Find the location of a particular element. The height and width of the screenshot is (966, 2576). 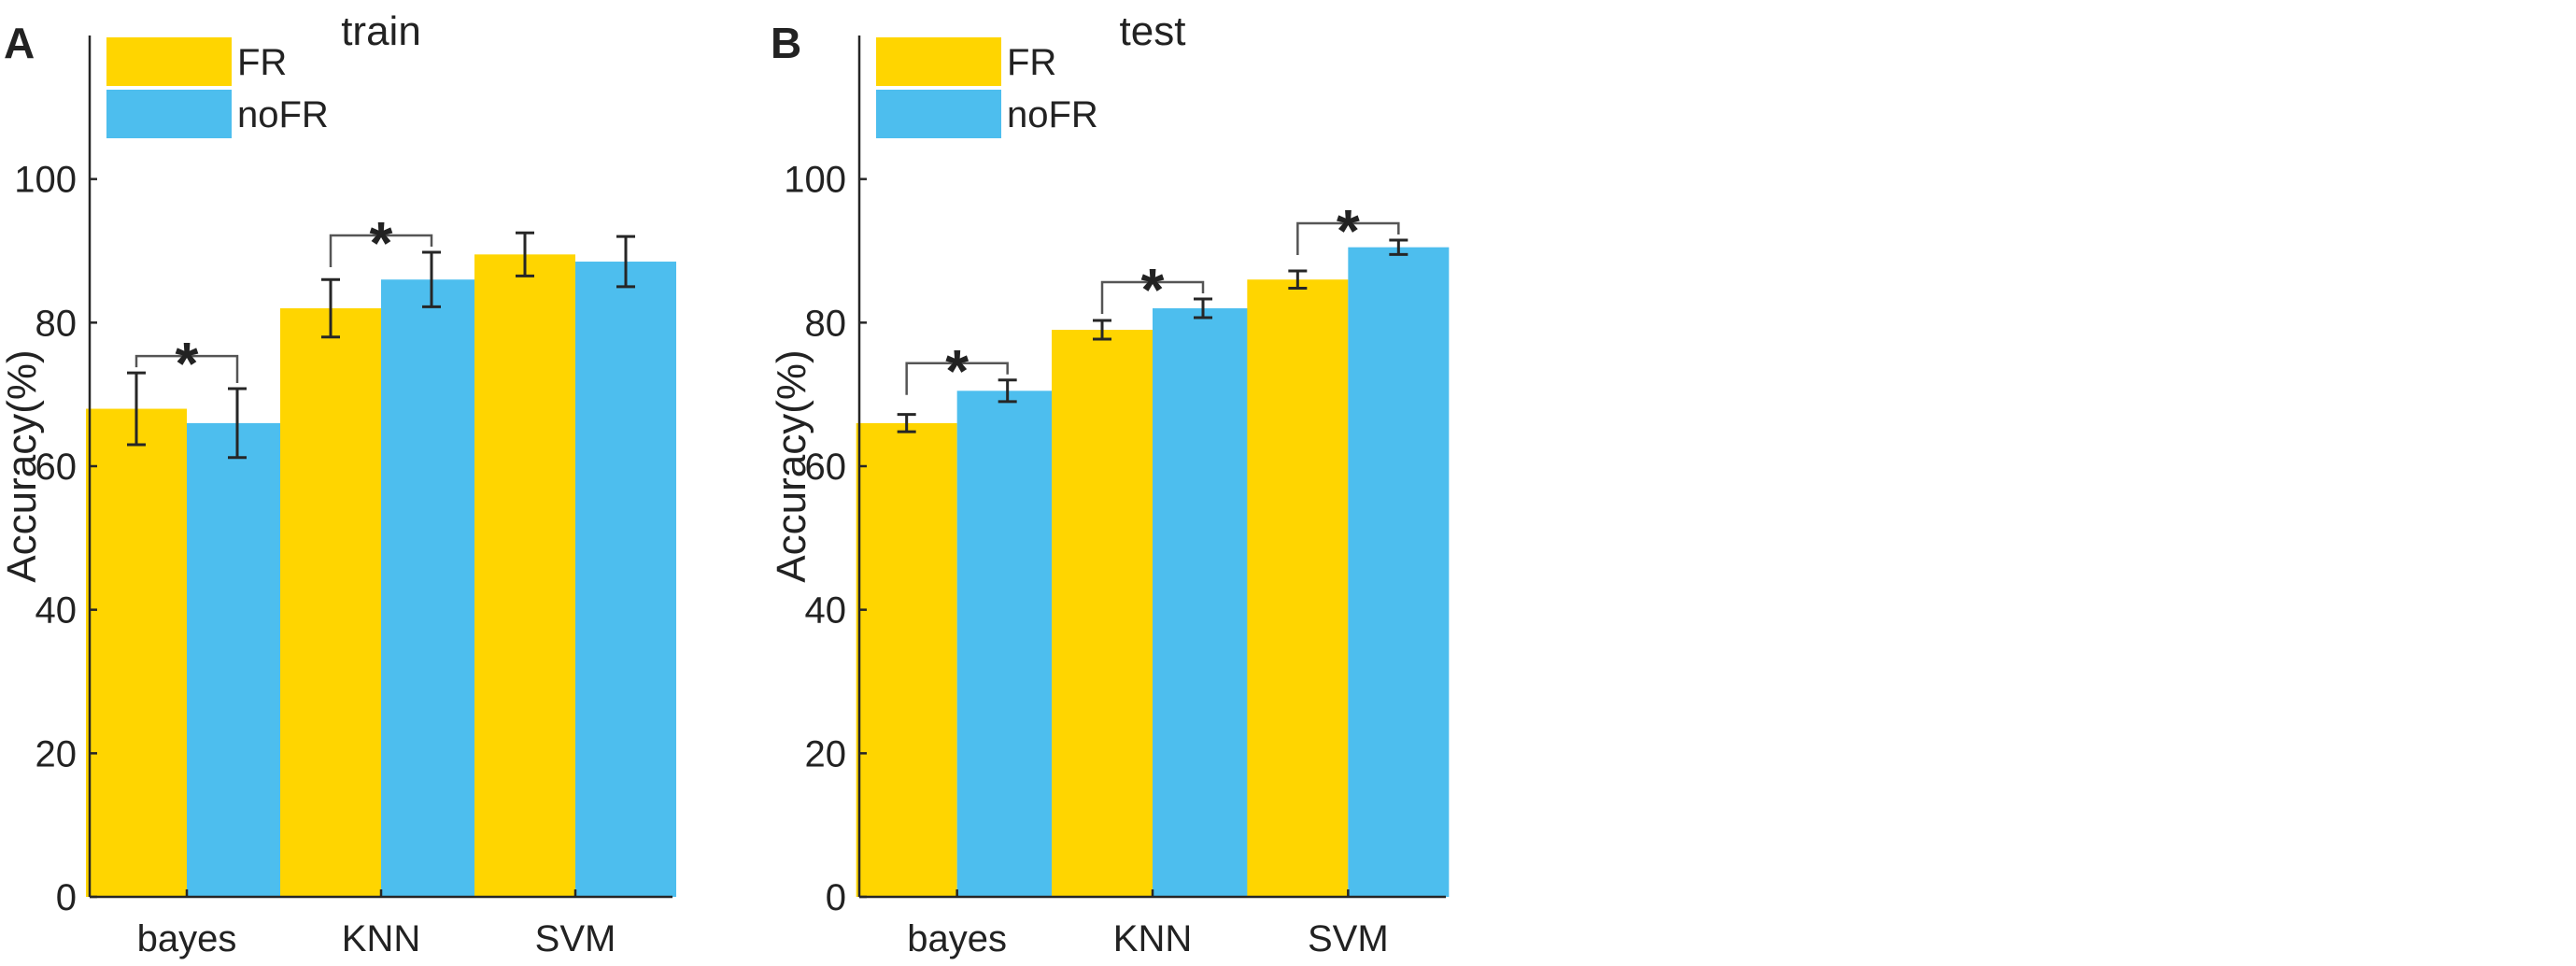

chart-title: train is located at coordinates (381, 31).